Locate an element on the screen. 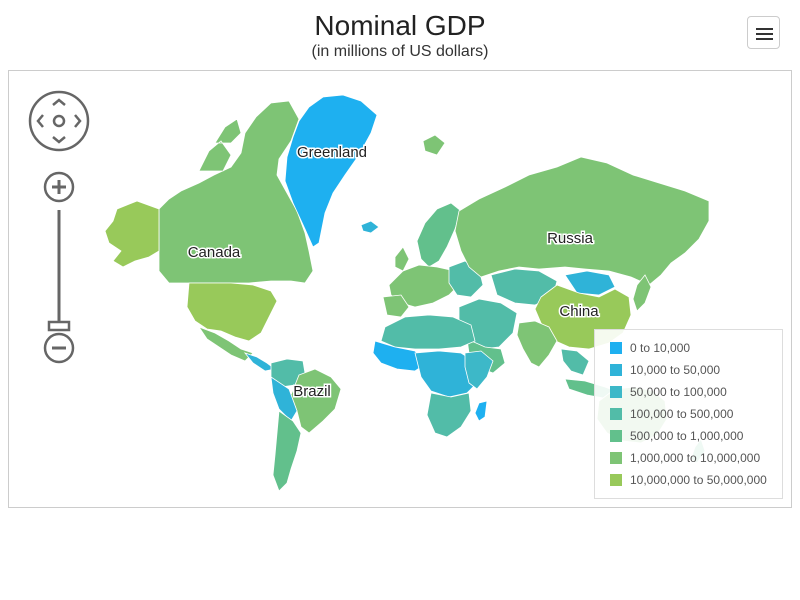  pan-right-icon is located at coordinates (78, 121).